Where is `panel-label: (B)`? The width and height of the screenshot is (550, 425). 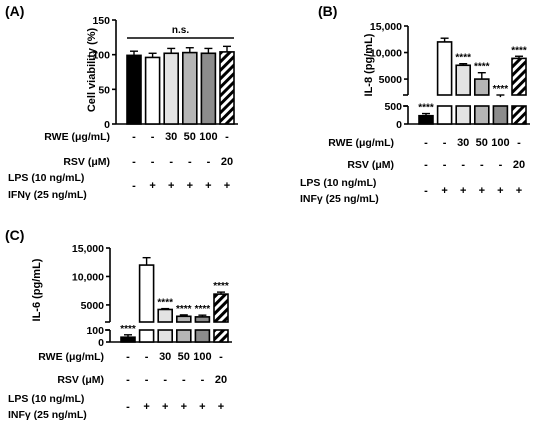 panel-label: (B) is located at coordinates (327, 11).